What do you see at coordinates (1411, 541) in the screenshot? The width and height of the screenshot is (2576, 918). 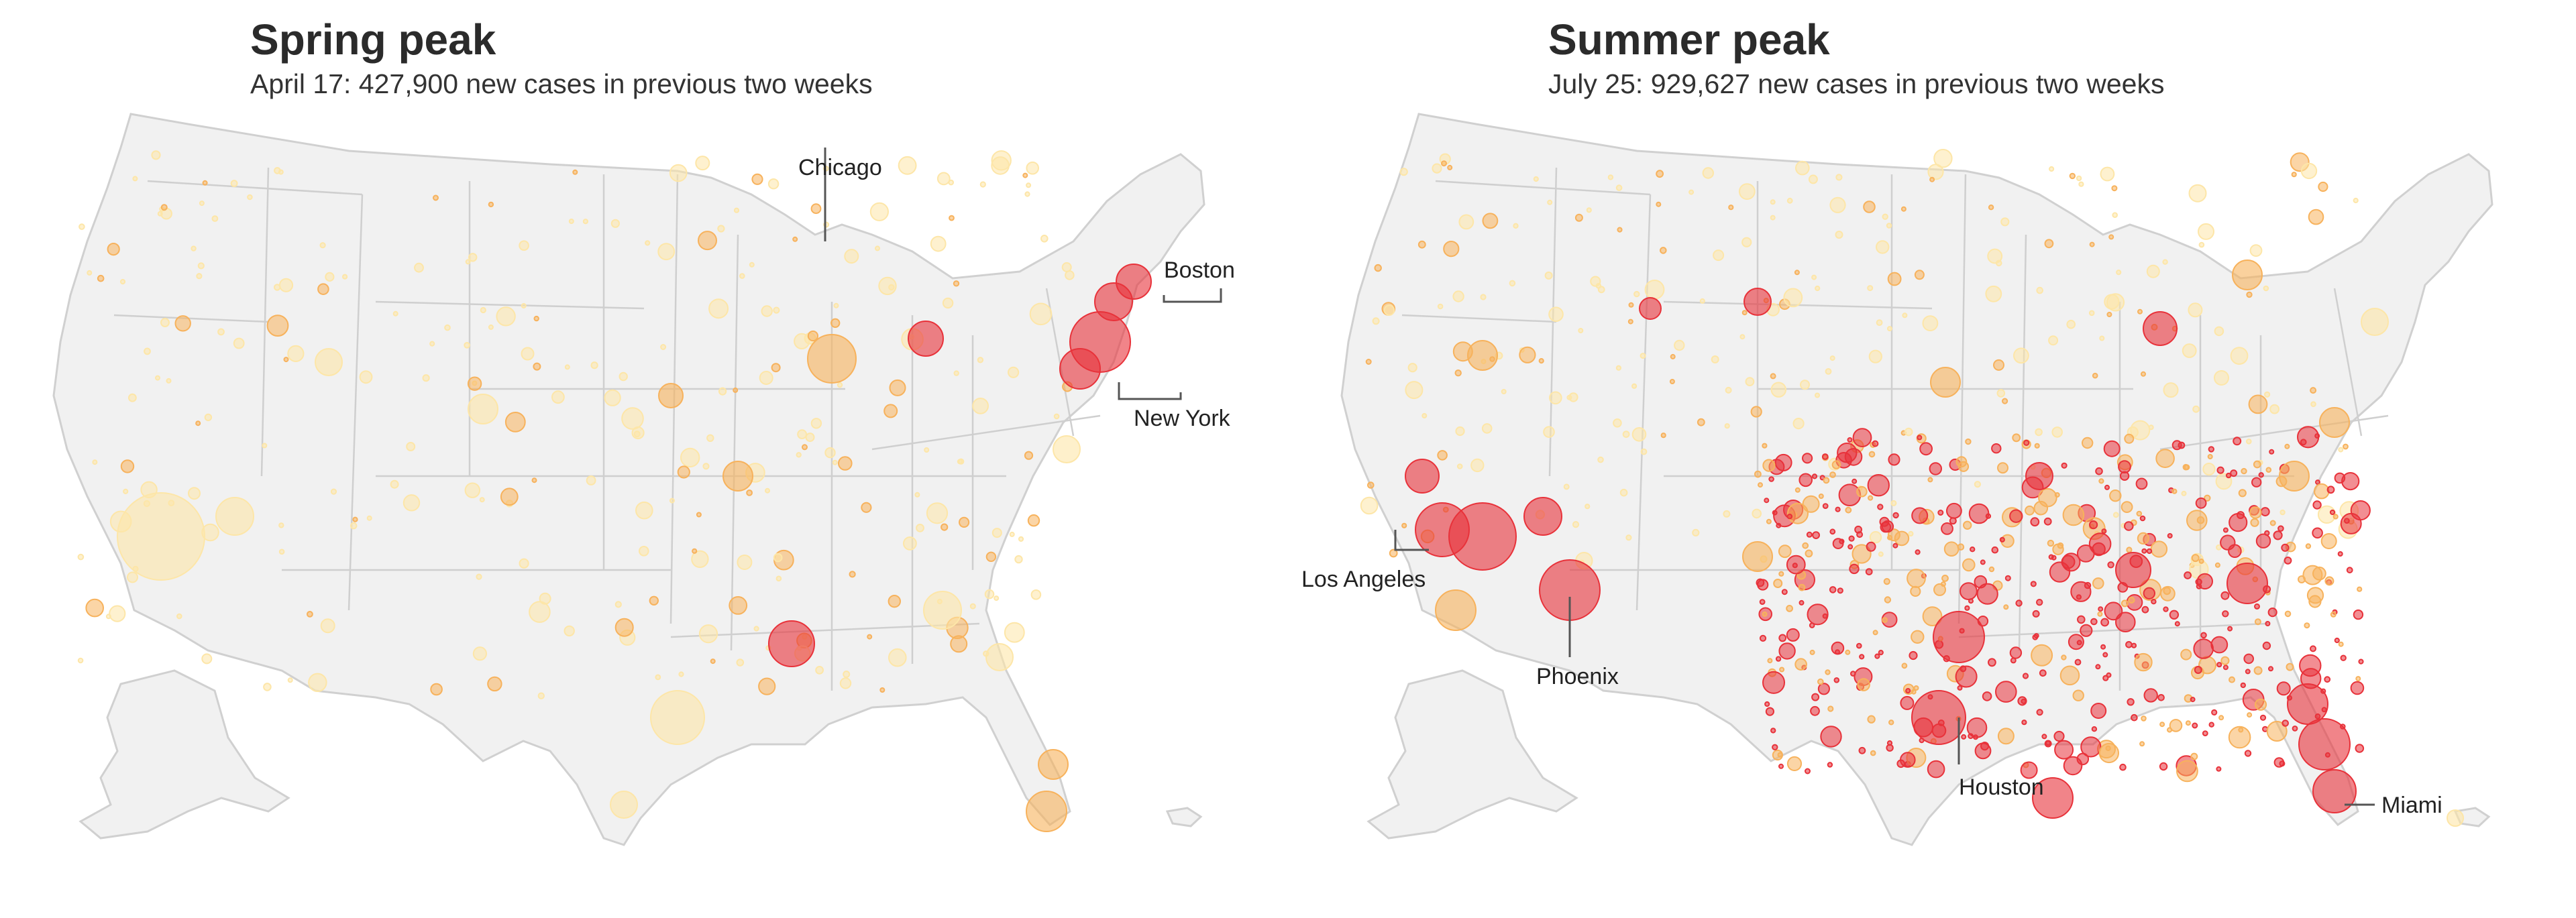 I see `los-angeles-leader-line` at bounding box center [1411, 541].